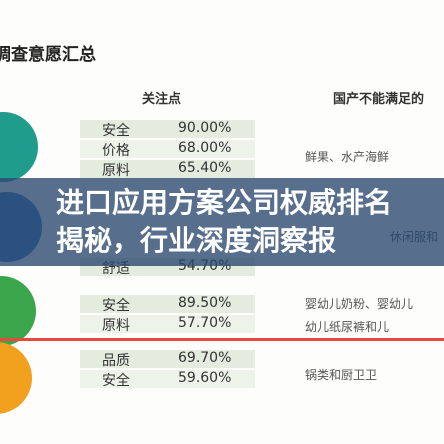 The width and height of the screenshot is (444, 444). I want to click on banner-text: 进口应用方案公司权威排名揭秘，行业深度洞察报, so click(224, 221).